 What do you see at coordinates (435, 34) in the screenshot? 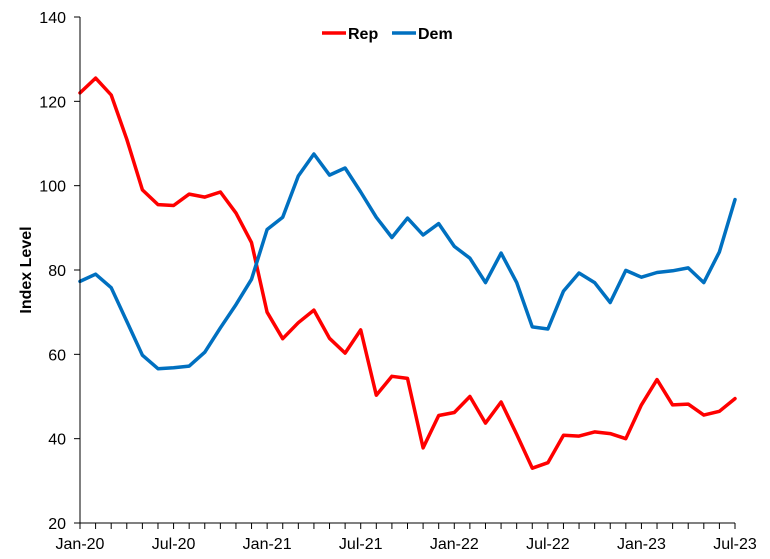
I see `legend-label-dem: Dem` at bounding box center [435, 34].